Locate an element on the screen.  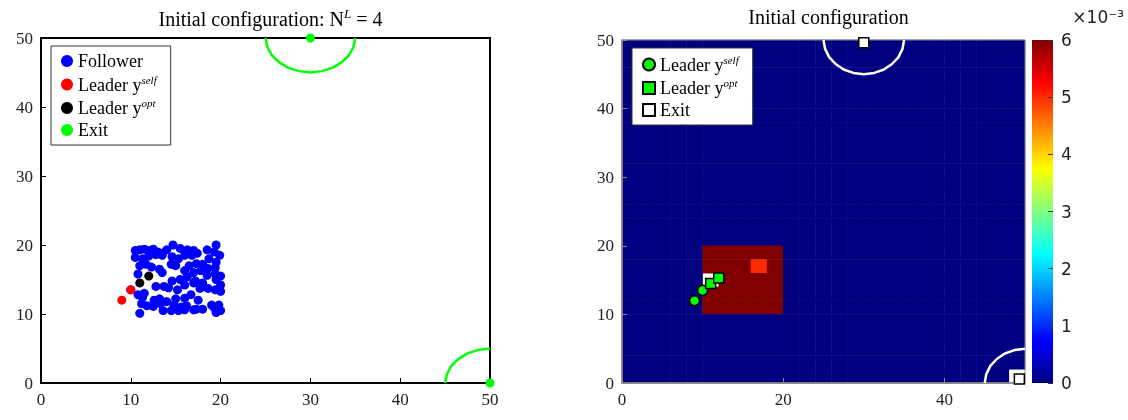
x-tick-label: 10 is located at coordinates (131, 399).